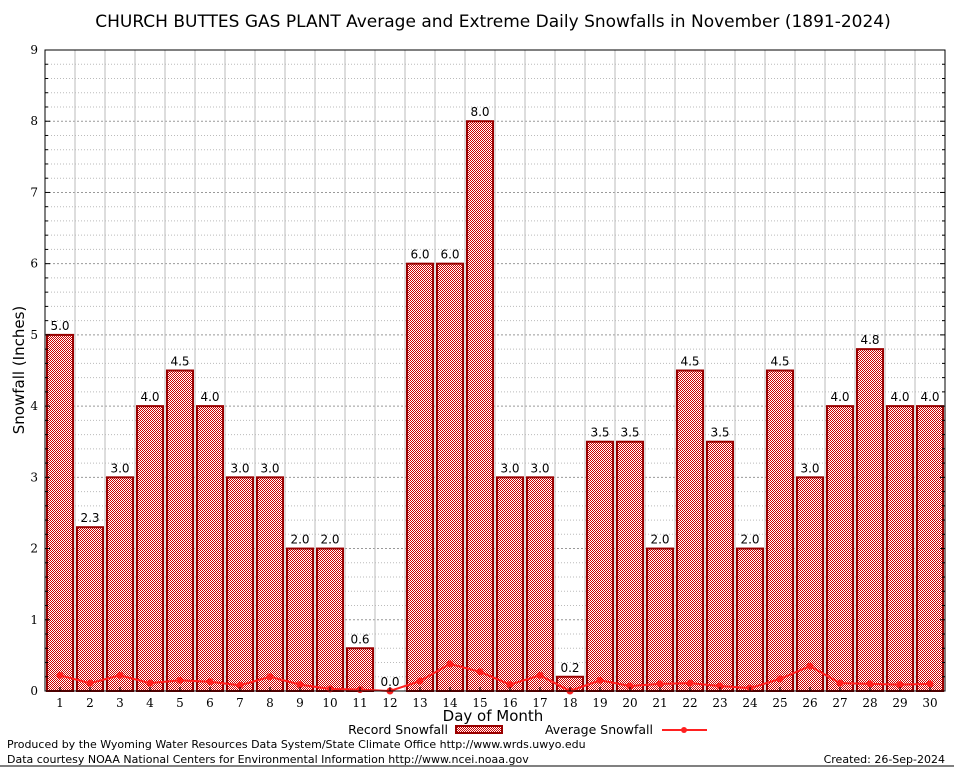 This screenshot has width=954, height=772. What do you see at coordinates (359, 639) in the screenshot?
I see `bar-data-label: 0.6` at bounding box center [359, 639].